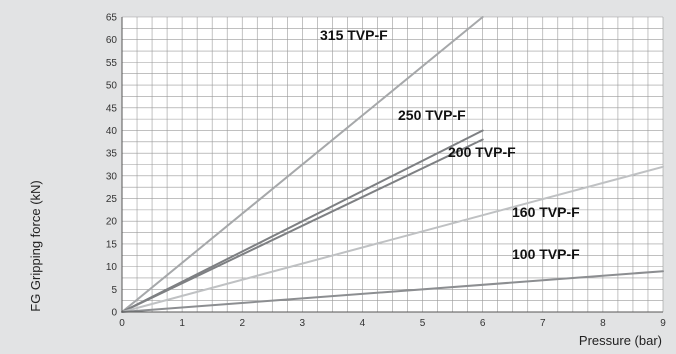 Image resolution: width=676 pixels, height=354 pixels. Describe the element at coordinates (182, 323) in the screenshot. I see `x-tick-label: 1` at that location.